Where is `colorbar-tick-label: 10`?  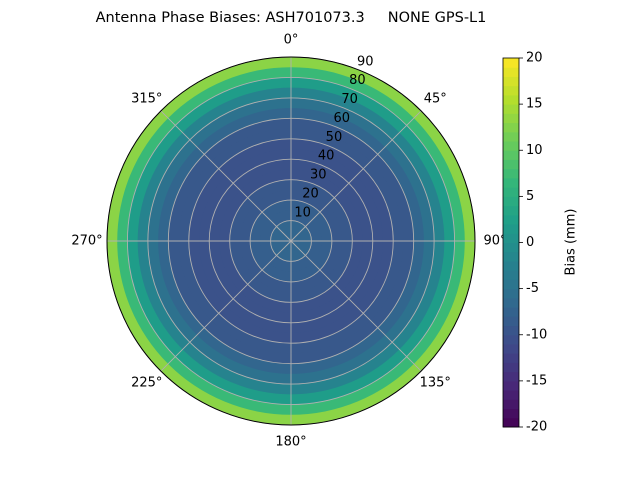 colorbar-tick-label: 10 is located at coordinates (534, 150).